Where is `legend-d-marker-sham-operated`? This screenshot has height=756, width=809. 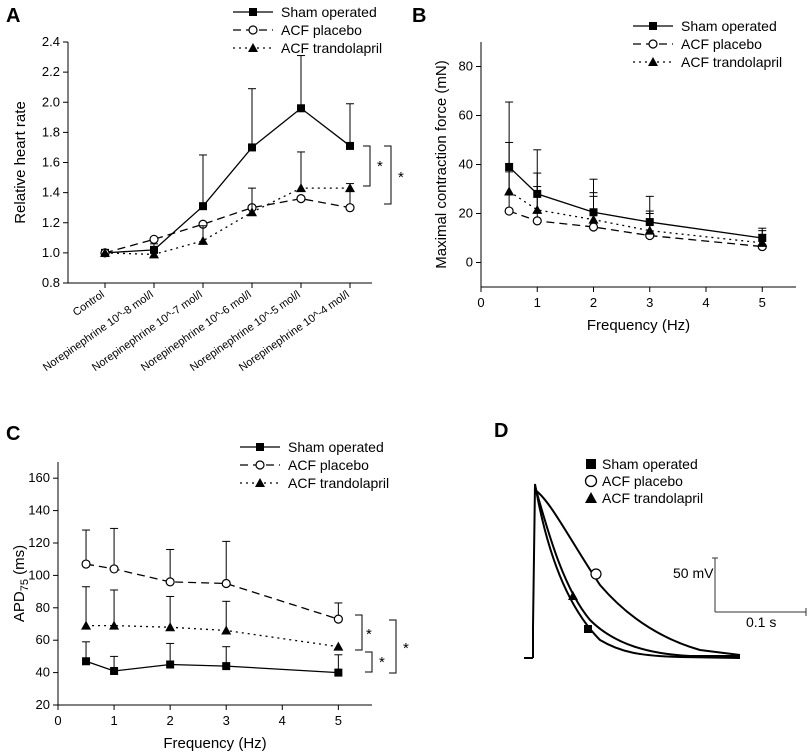
legend-d-marker-sham-operated is located at coordinates (591, 464).